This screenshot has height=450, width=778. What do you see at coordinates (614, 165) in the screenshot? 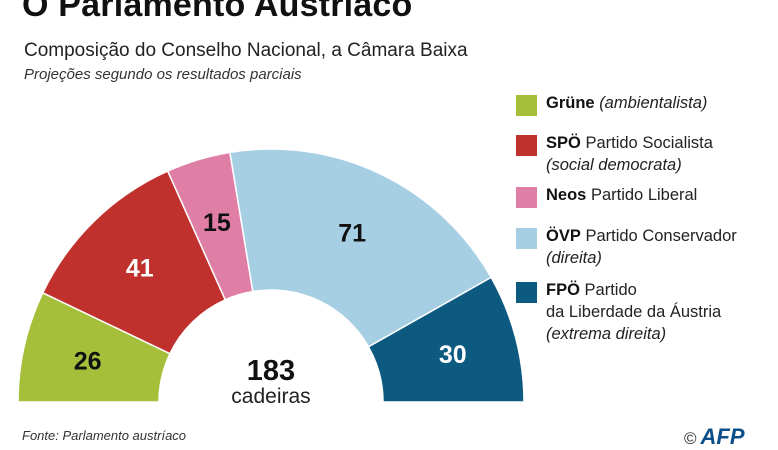
I see `legend-note-spo: (social democrata)` at bounding box center [614, 165].